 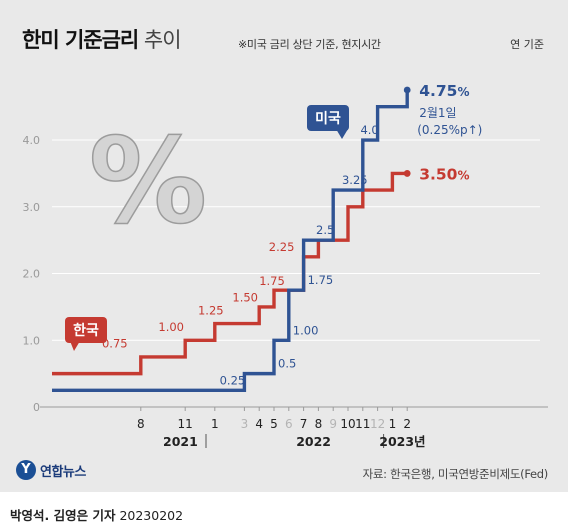 I want to click on korea-end-value: 3.50%, so click(x=444, y=174).